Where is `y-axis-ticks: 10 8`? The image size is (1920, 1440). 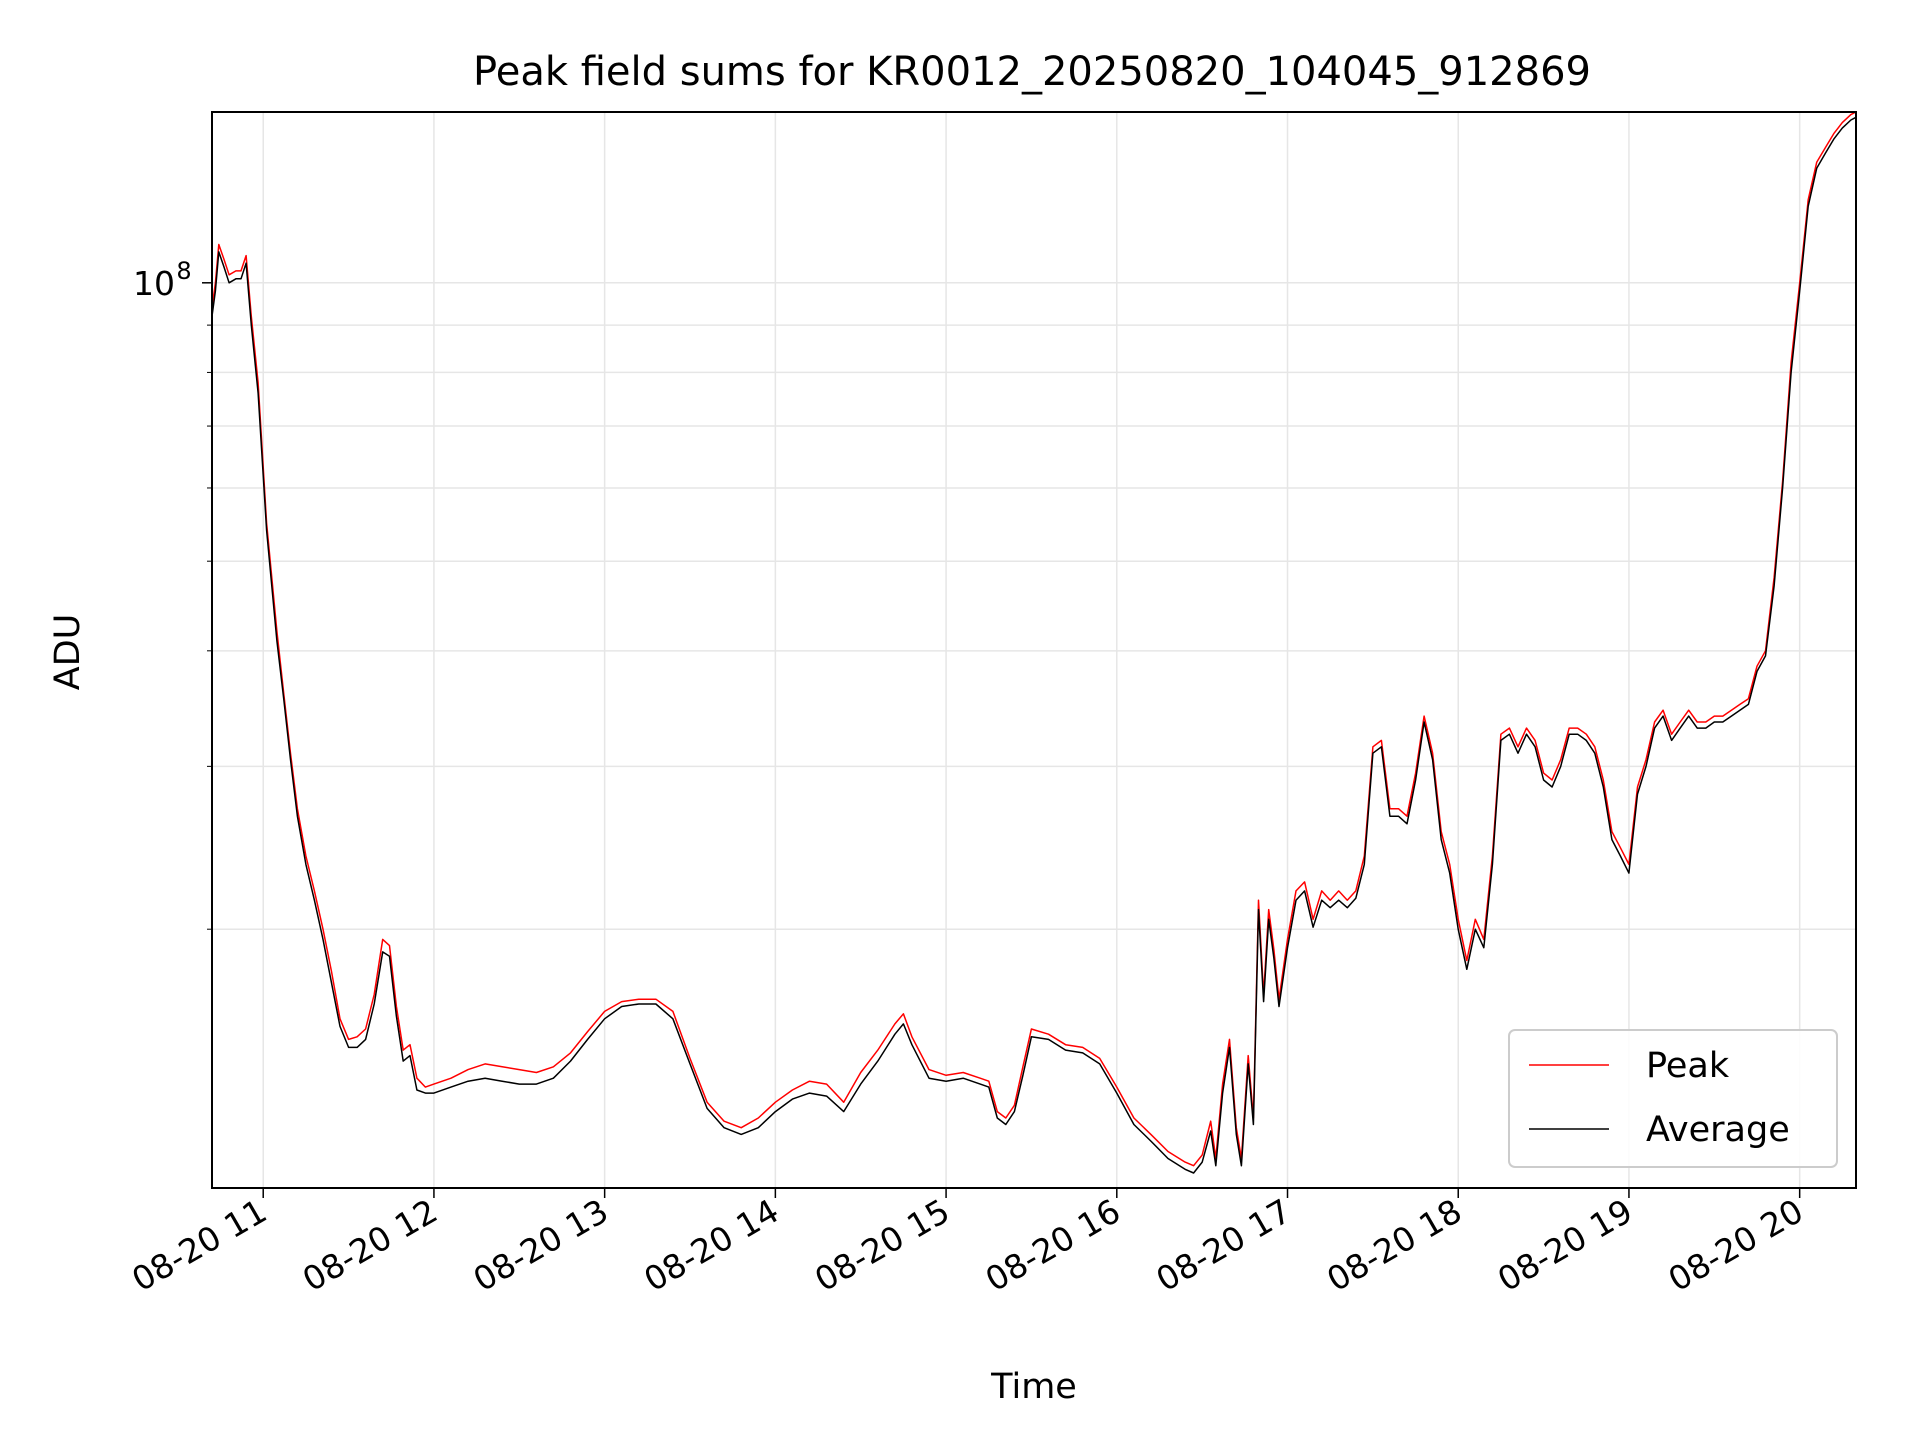 y-axis-ticks: 10 8 is located at coordinates (172, 593).